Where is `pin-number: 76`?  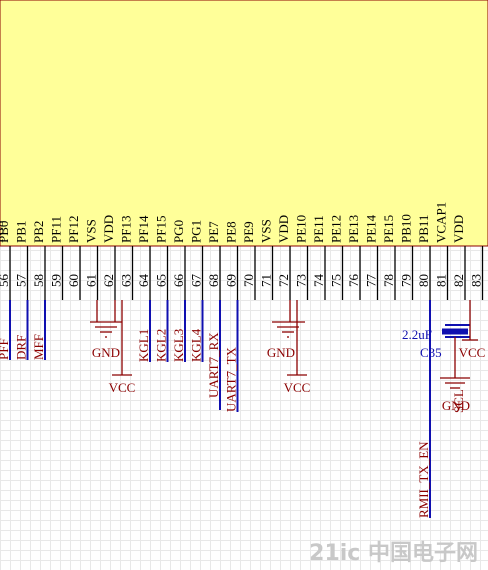
pin-number: 76 is located at coordinates (353, 281).